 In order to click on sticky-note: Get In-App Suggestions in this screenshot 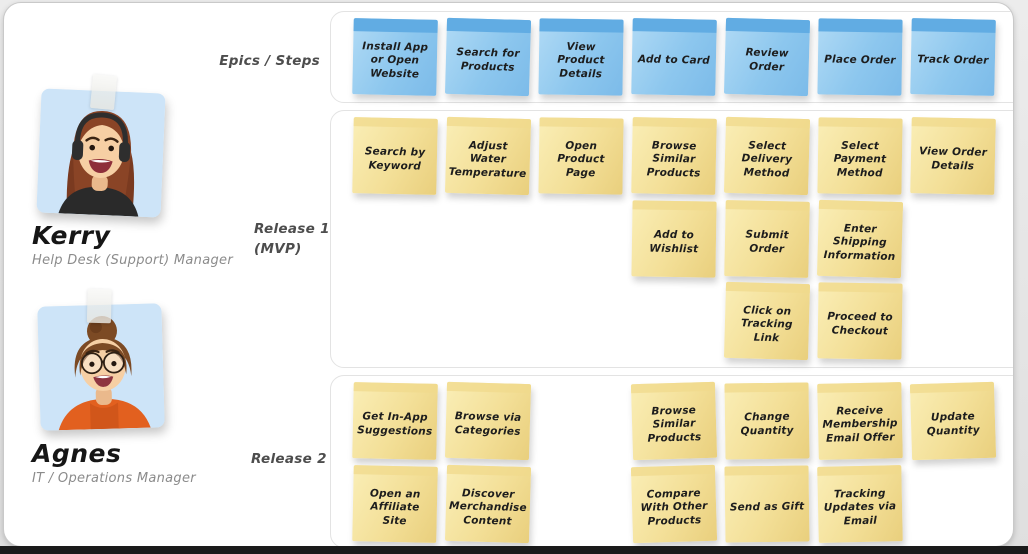, I will do `click(395, 421)`.